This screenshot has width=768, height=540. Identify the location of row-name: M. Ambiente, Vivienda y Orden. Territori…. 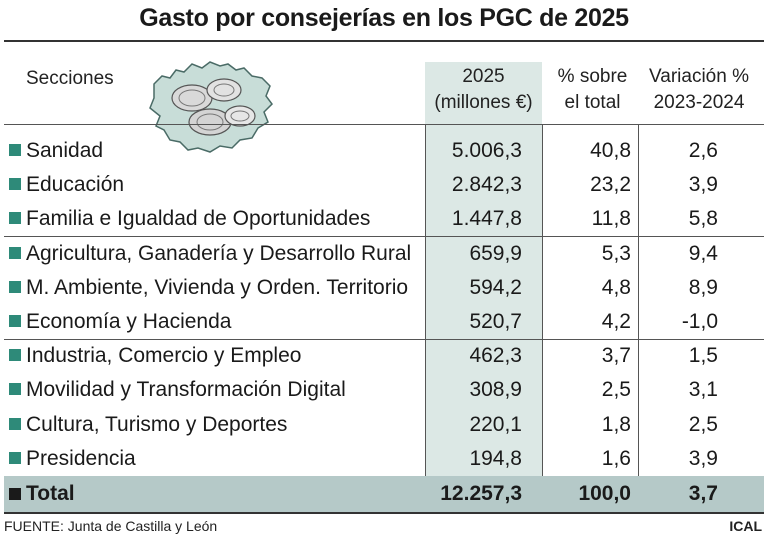
(217, 287).